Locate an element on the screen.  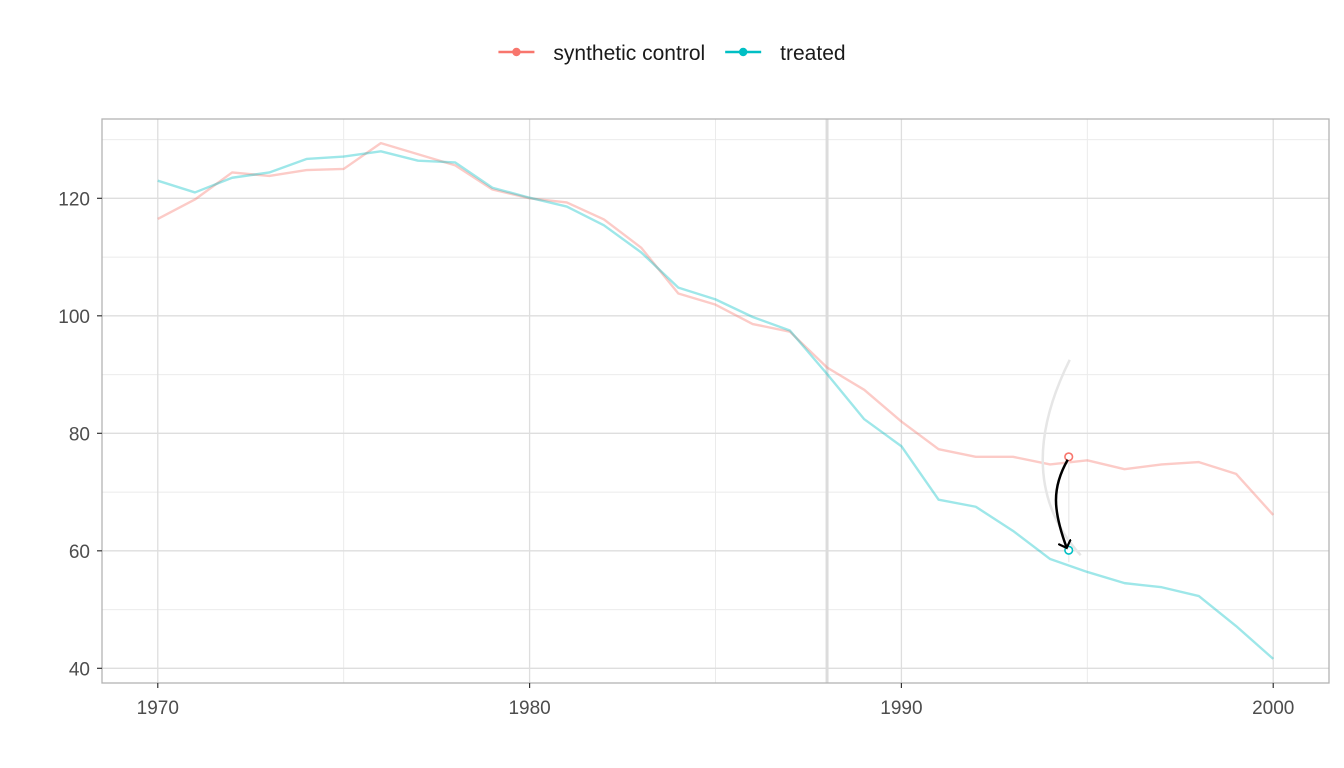
y-axis: 40 60 80 100 120 is located at coordinates (80, 434).